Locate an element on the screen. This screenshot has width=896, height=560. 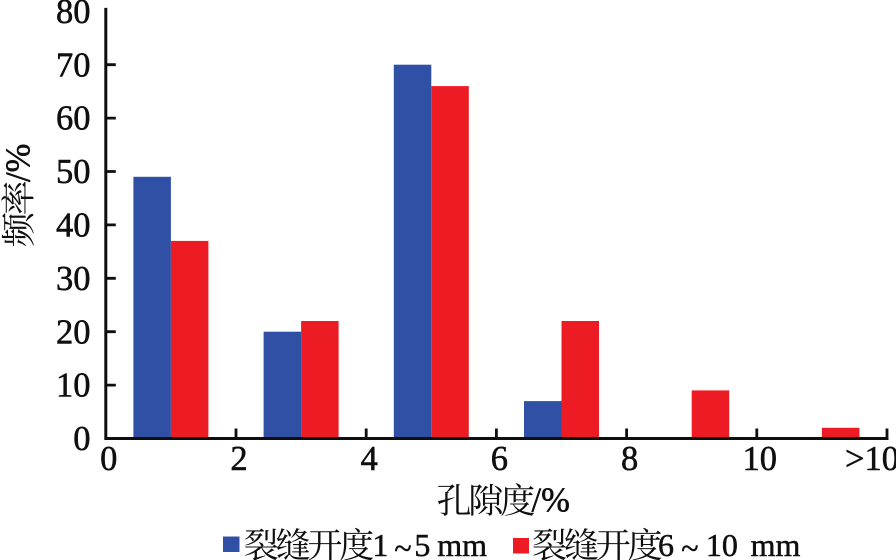
svg-text: 50 is located at coordinates (73, 172).